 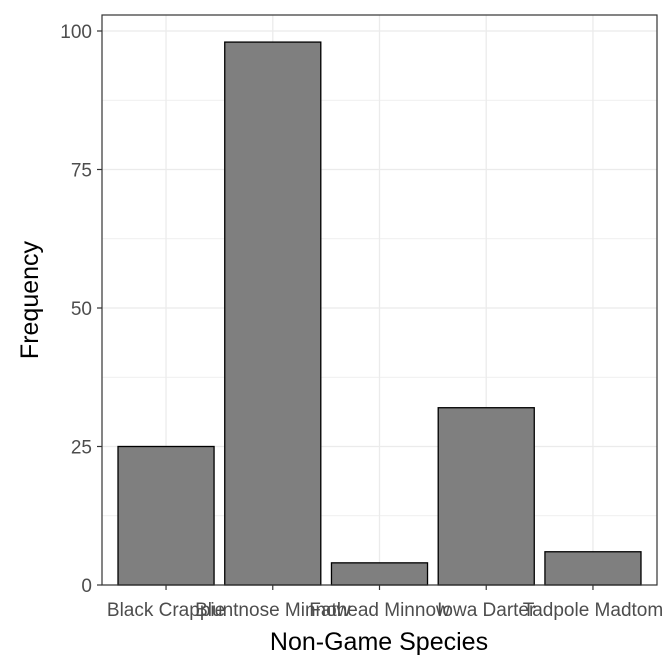 I want to click on x-tick-label: Fathead Minnow, so click(x=379, y=610).